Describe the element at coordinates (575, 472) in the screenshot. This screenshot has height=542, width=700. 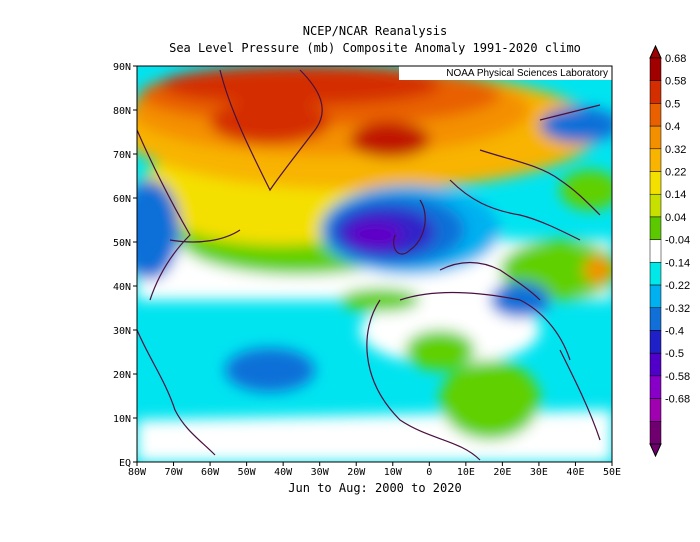
I see `lon-tick-label: 40E` at that location.